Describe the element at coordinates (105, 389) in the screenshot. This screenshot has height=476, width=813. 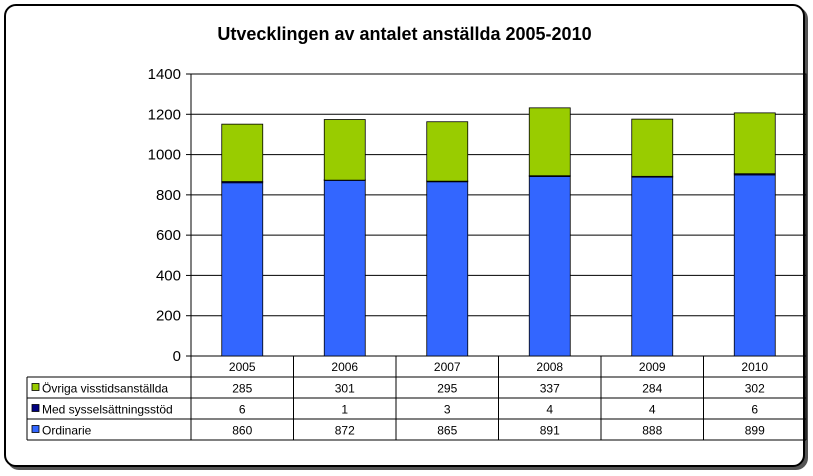
I see `table-row-label: Övriga visstidsanställda` at that location.